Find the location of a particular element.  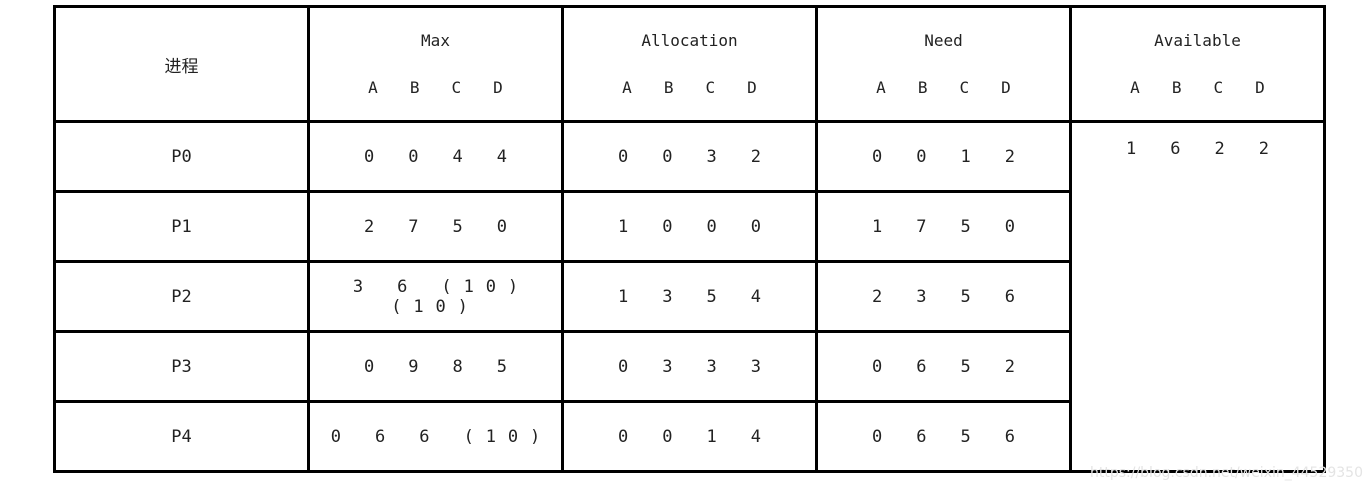

need-cell: 2 3 5 6 is located at coordinates (943, 296).